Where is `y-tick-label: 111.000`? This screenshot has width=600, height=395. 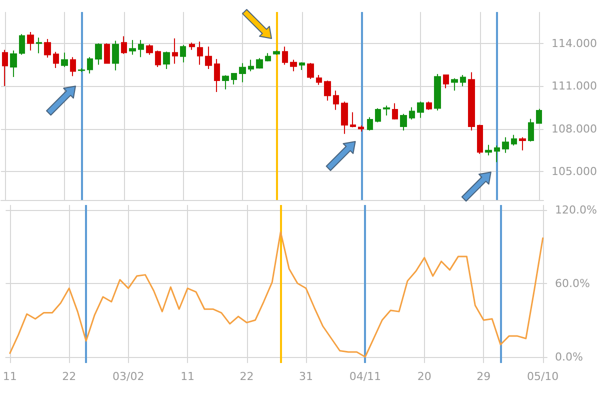
y-tick-label: 111.000 is located at coordinates (575, 86).